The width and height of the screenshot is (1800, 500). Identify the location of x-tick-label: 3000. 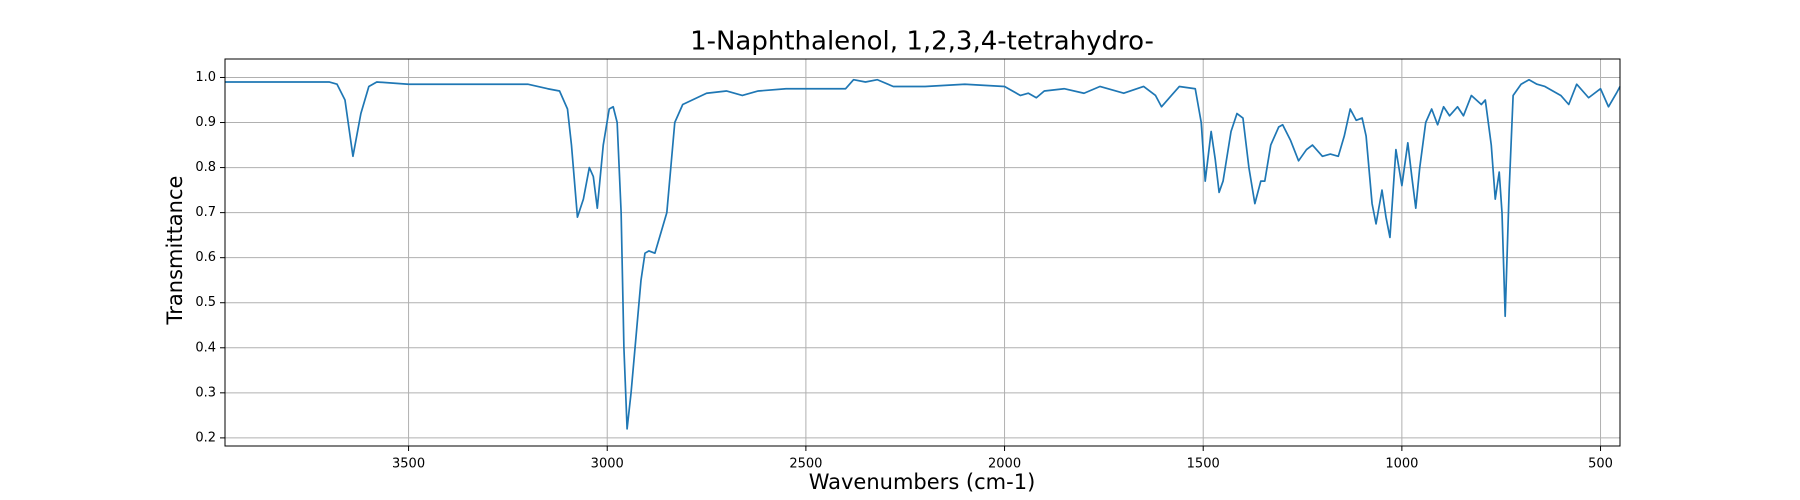
(607, 464).